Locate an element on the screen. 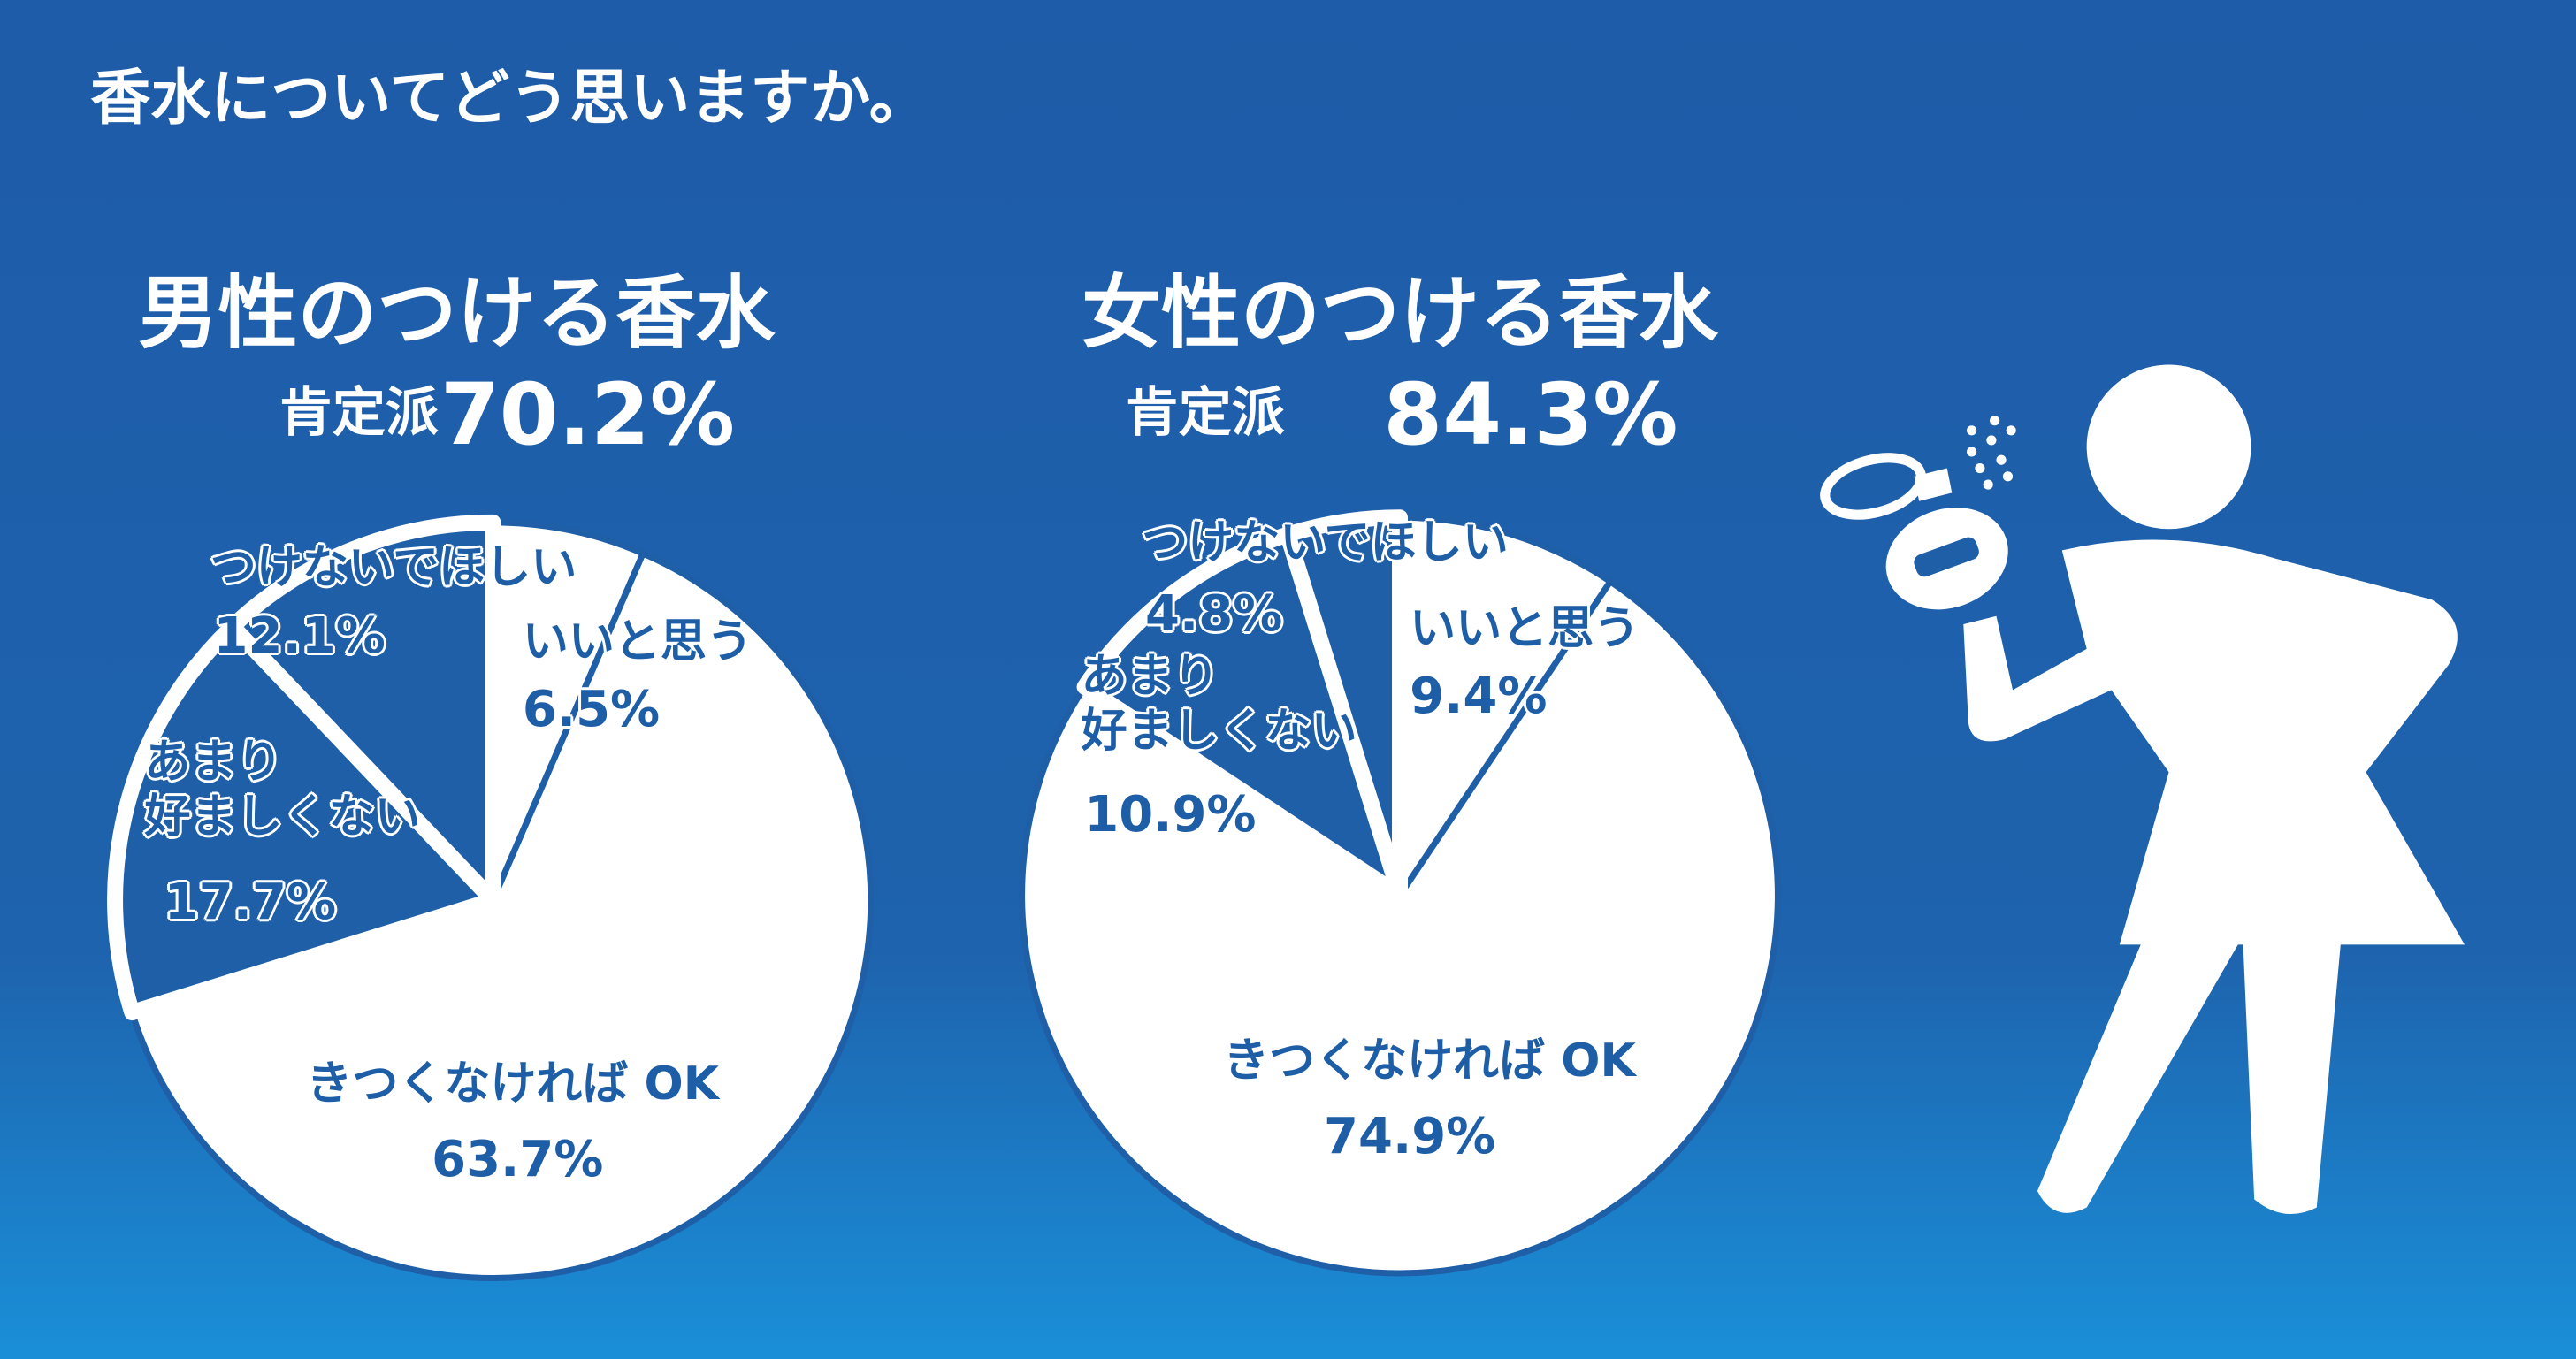  slice-value: 6.5% is located at coordinates (591, 710).